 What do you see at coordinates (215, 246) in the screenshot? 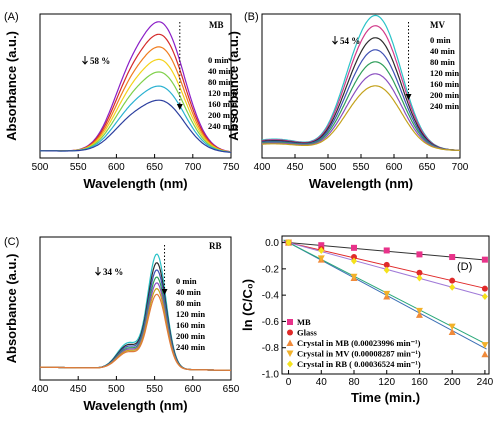
I see `dye-label: RB` at bounding box center [215, 246].